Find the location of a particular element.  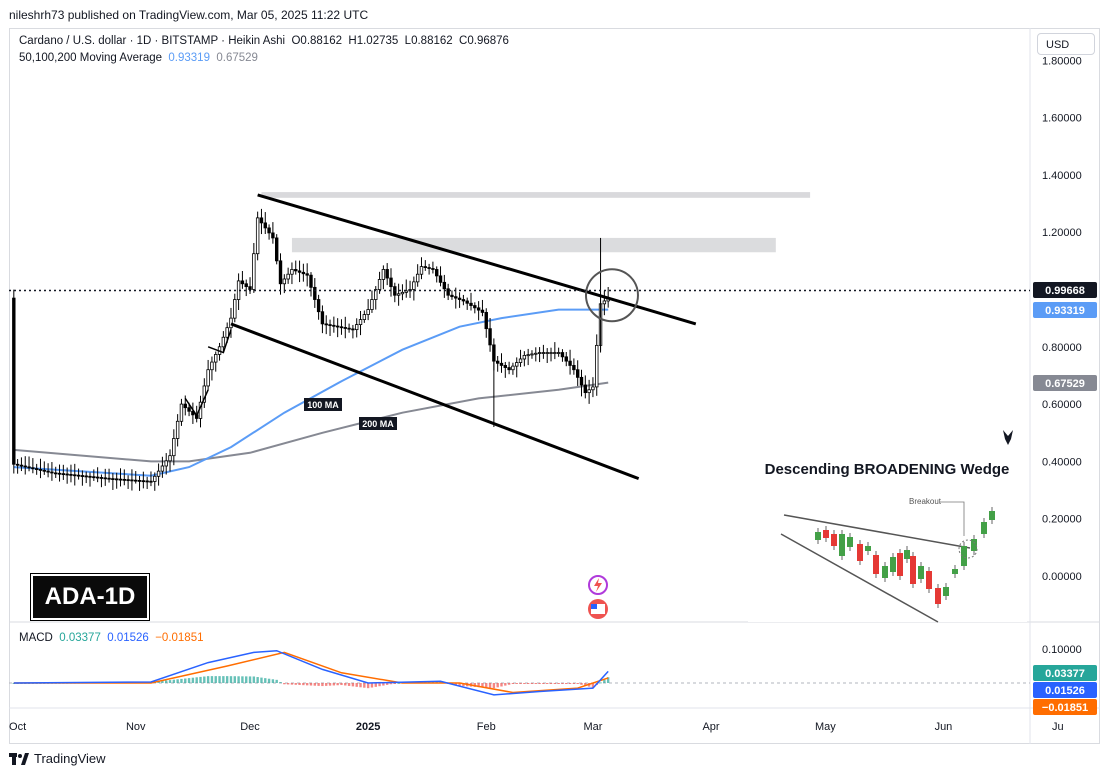

inset-lower-line is located at coordinates (859, 578).